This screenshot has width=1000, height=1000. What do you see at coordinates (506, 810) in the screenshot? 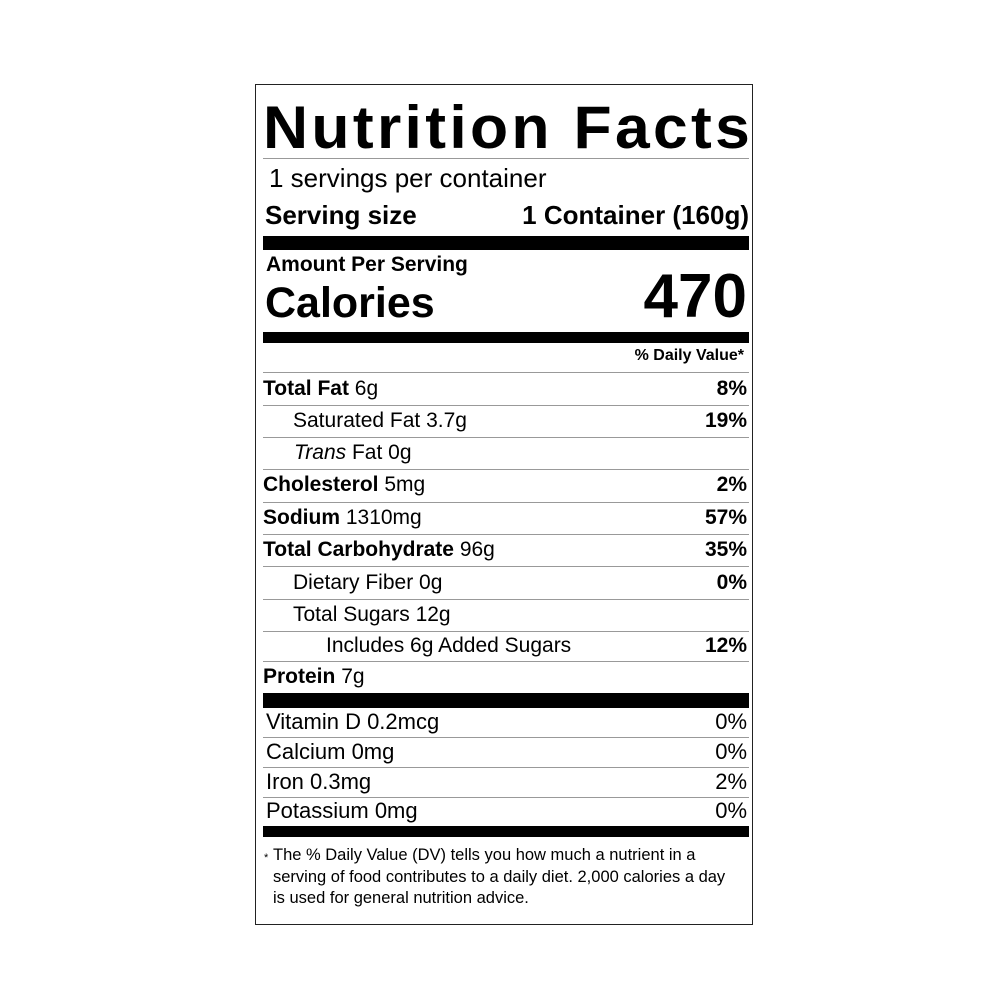
I see `vitamin-row: Potassium 0mg 0%` at bounding box center [506, 810].